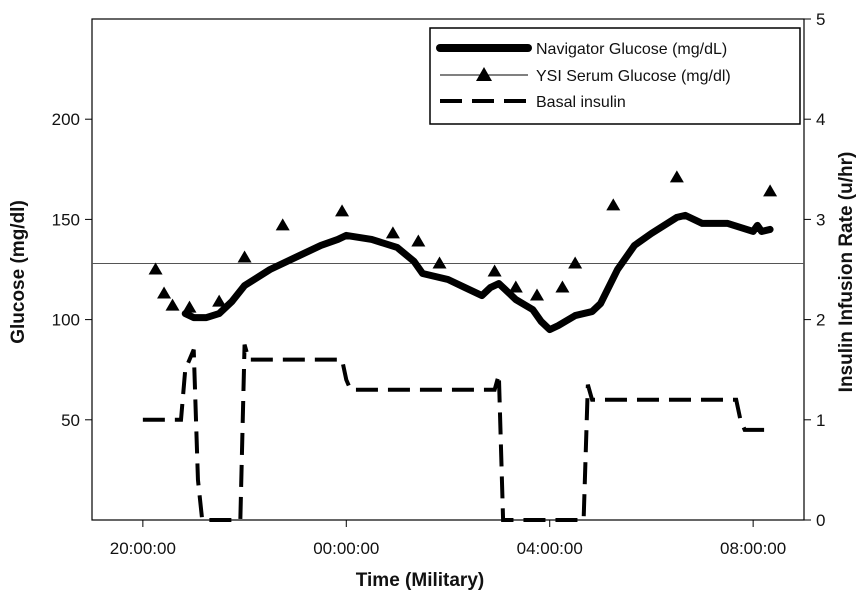 The width and height of the screenshot is (866, 594). I want to click on right-tick-label: 2, so click(820, 320).